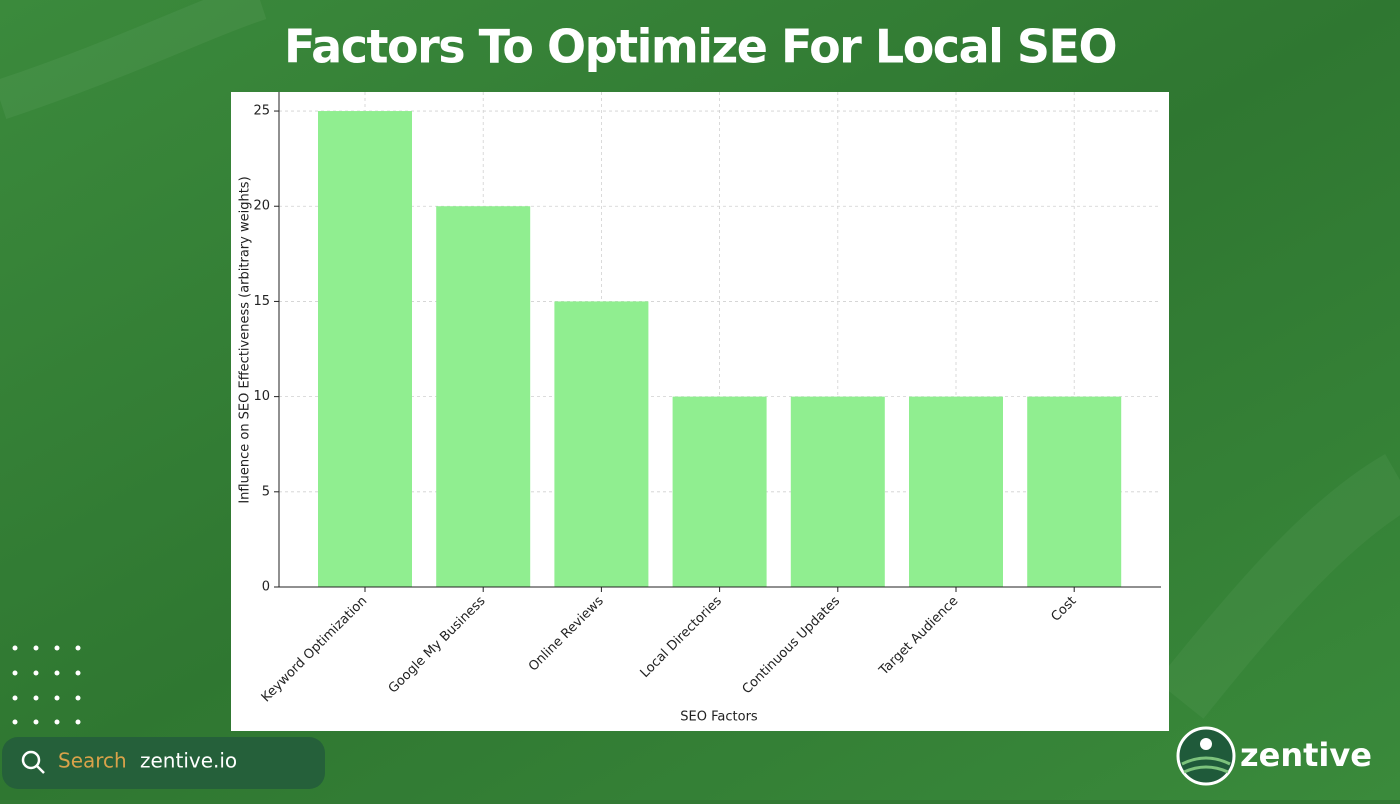  Describe the element at coordinates (266, 587) in the screenshot. I see `y-tick-label: 0` at that location.